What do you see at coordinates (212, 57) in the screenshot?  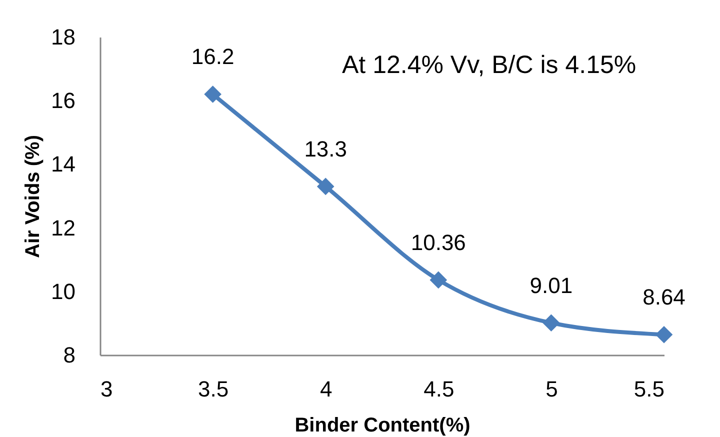 I see `data-label: 16.2` at bounding box center [212, 57].